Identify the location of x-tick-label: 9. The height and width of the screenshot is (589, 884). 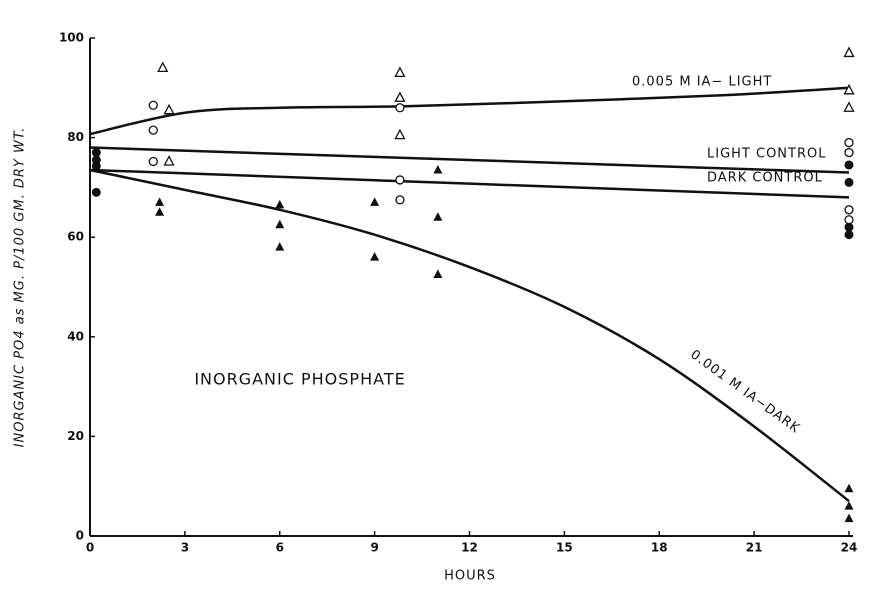
(374, 548).